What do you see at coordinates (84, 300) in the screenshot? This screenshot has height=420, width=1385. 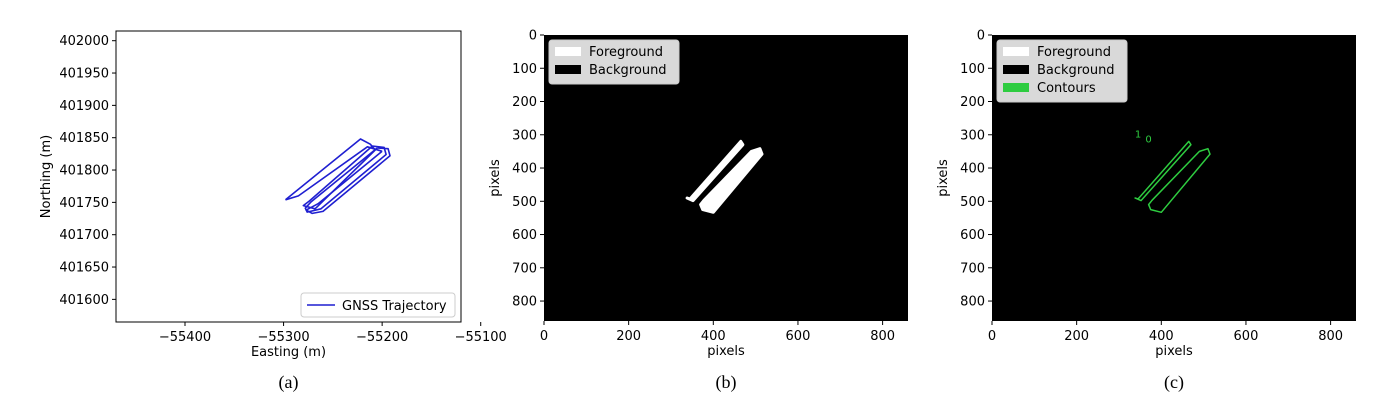 I see `y-tick-label: 401600` at bounding box center [84, 300].